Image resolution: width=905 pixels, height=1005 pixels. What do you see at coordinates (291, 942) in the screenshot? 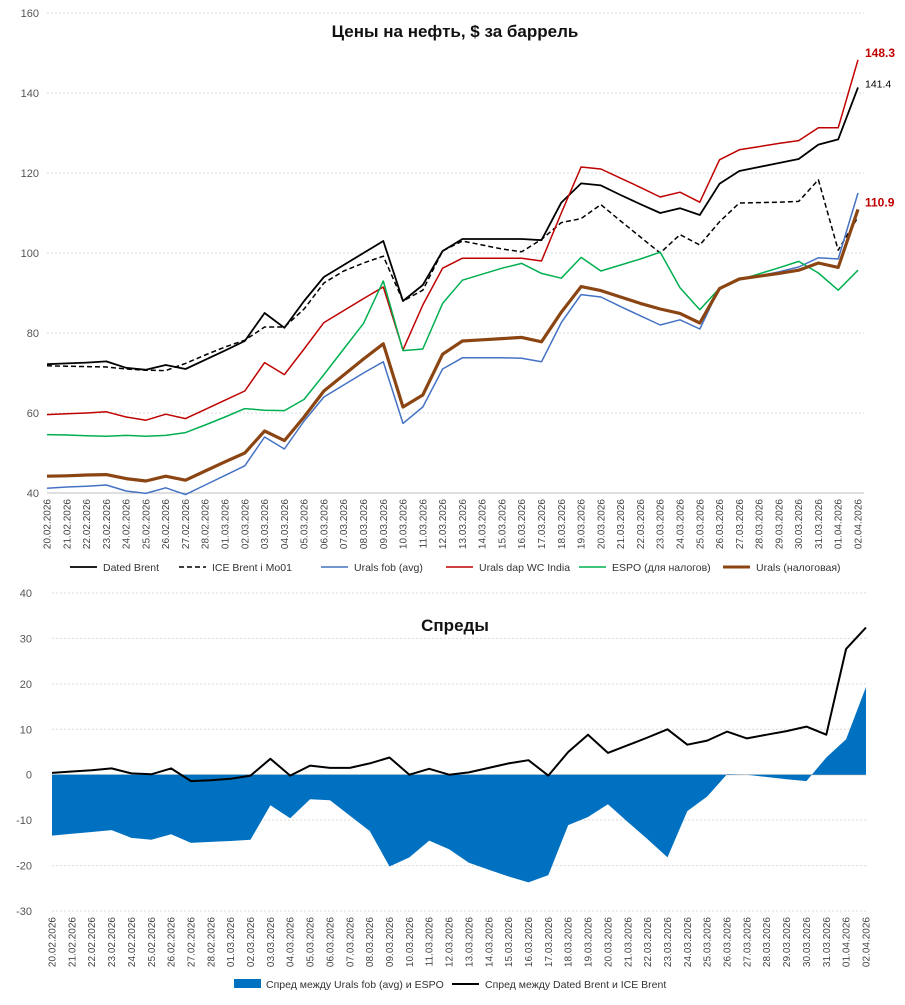
I see `spread-x-tick-label: 04.03.2026` at bounding box center [291, 942].